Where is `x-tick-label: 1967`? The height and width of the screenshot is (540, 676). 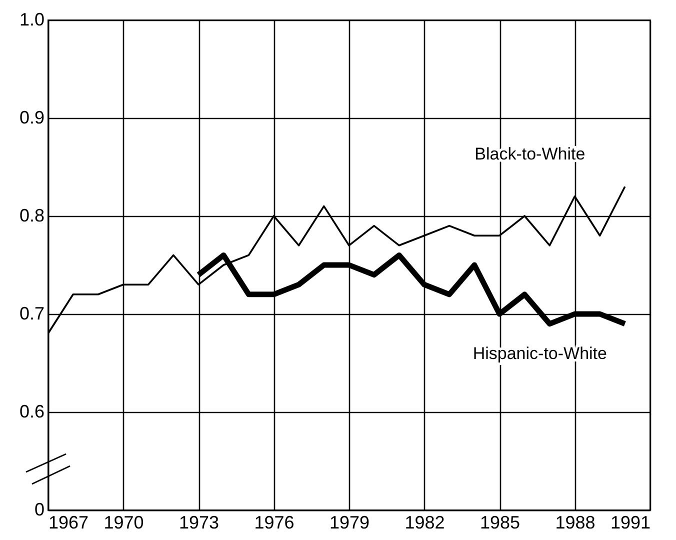 x-tick-label: 1967 is located at coordinates (68, 522).